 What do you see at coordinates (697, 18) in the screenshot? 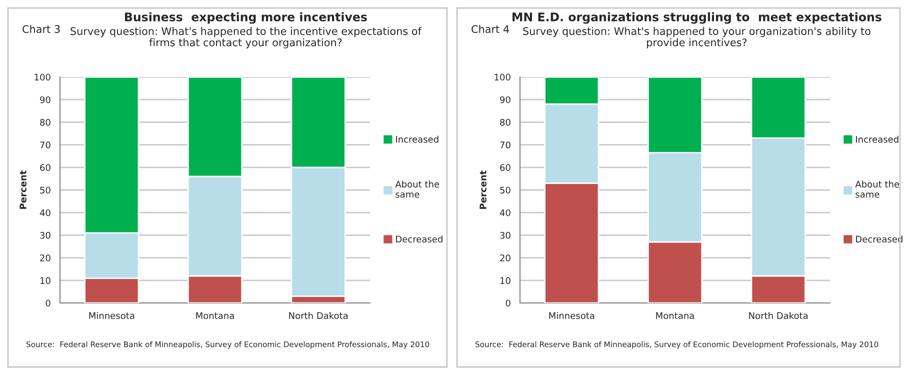
I see `chart-title: MN E.D. organizations struggling to meet expectations` at bounding box center [697, 18].